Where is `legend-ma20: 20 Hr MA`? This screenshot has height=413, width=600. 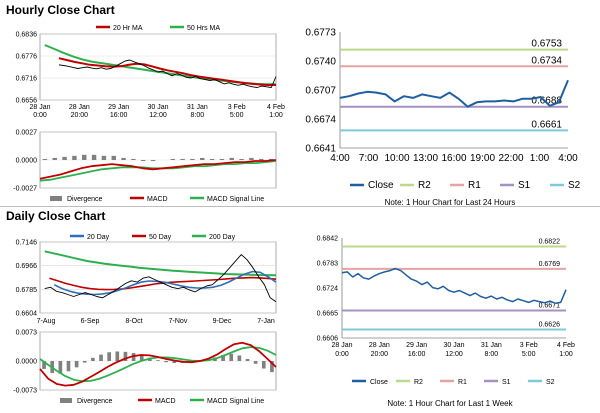 legend-ma20: 20 Hr MA is located at coordinates (128, 28).